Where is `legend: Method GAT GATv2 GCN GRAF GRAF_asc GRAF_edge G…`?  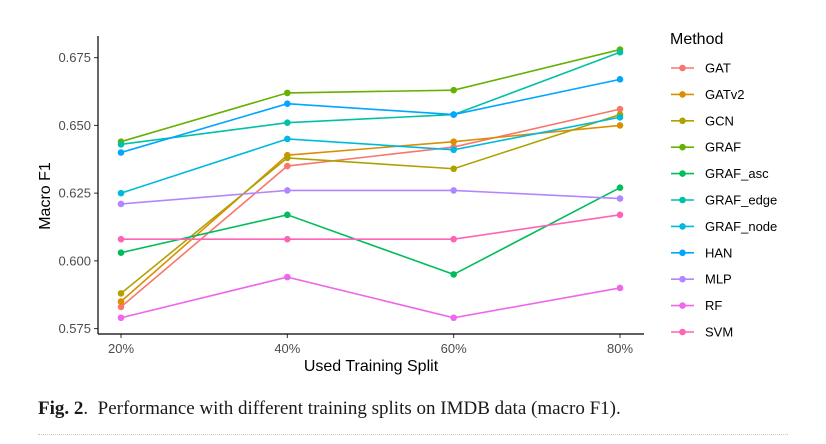 legend: Method GAT GATv2 GCN GRAF GRAF_asc GRAF_edge G… is located at coordinates (723, 185).